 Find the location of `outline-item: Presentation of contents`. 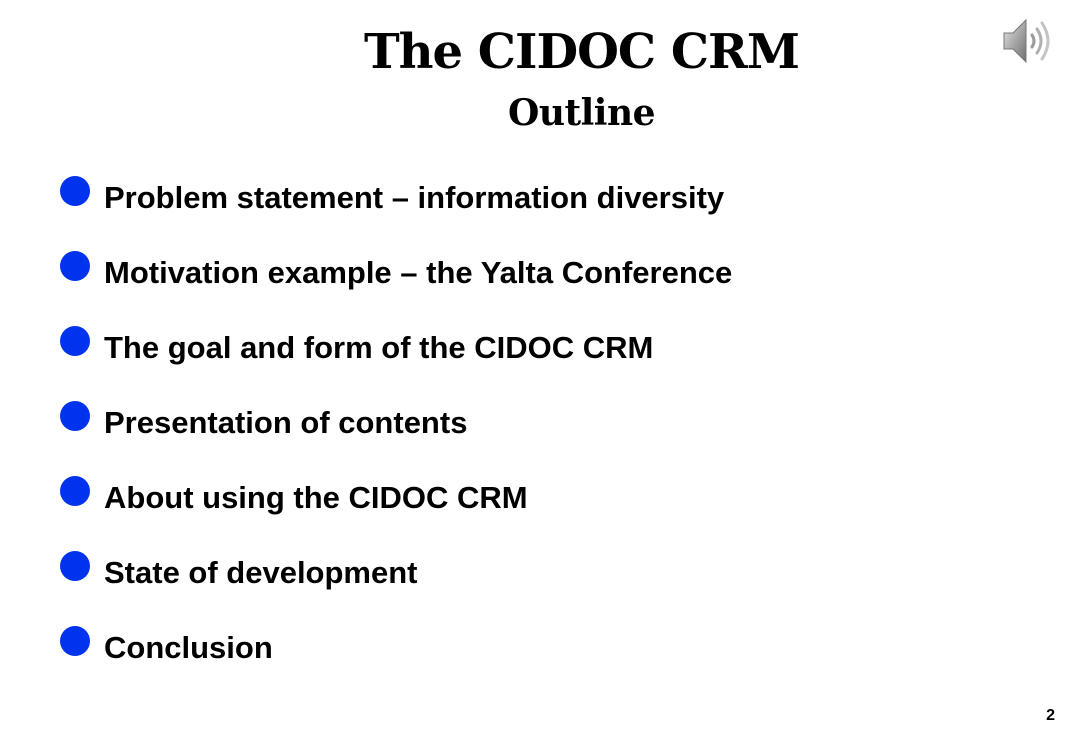

outline-item: Presentation of contents is located at coordinates (395, 436).